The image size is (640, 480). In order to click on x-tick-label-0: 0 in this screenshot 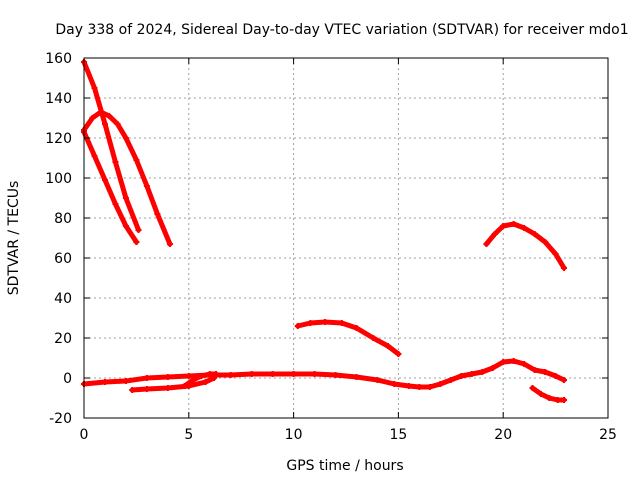, I will do `click(84, 435)`.